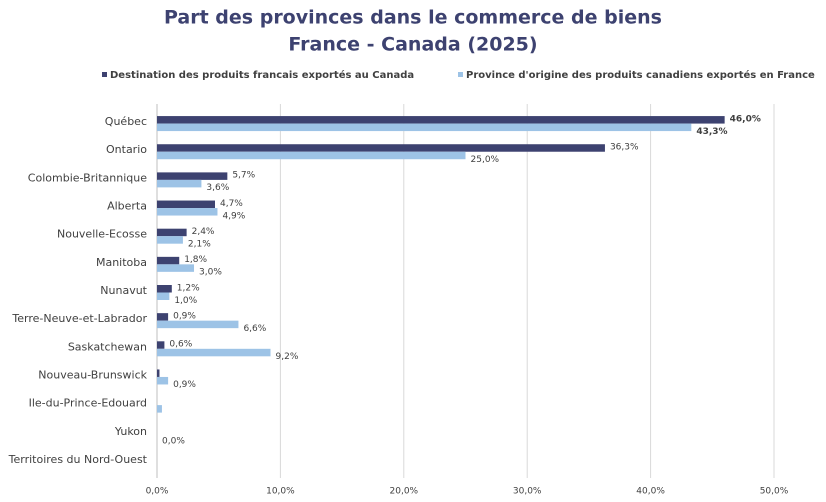  What do you see at coordinates (485, 160) in the screenshot?
I see `value-label: 25,0%` at bounding box center [485, 160].